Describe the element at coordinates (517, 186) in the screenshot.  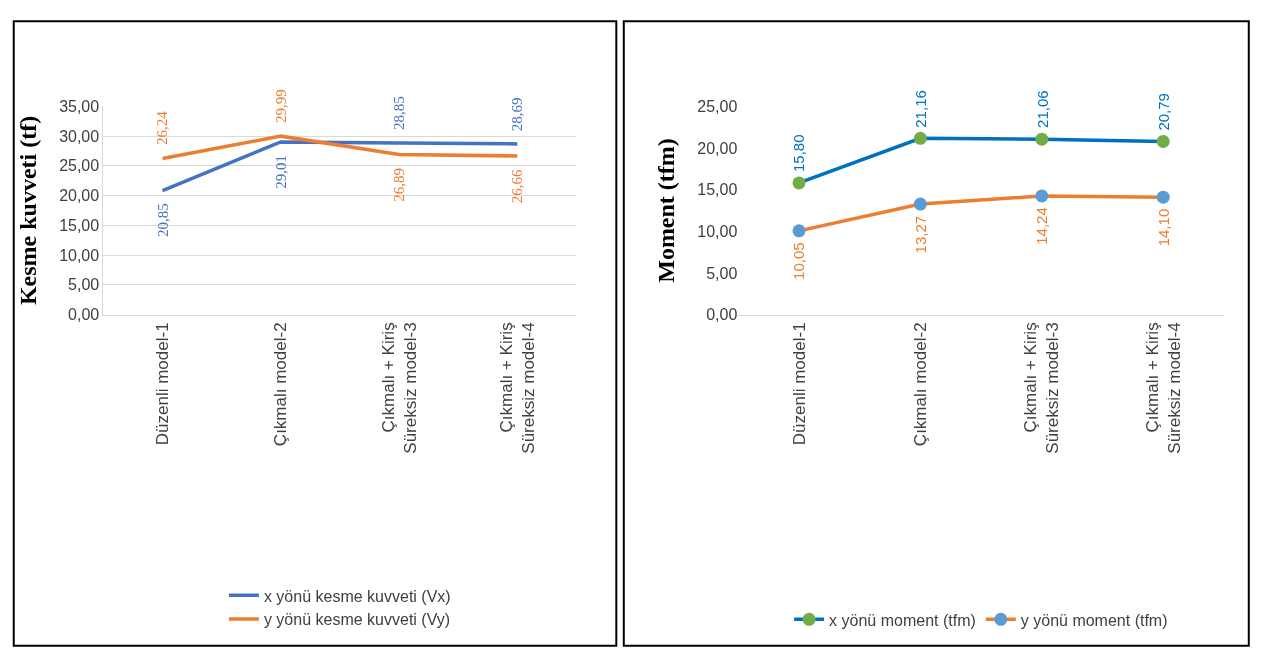
I see `data-label: 26,66` at that location.